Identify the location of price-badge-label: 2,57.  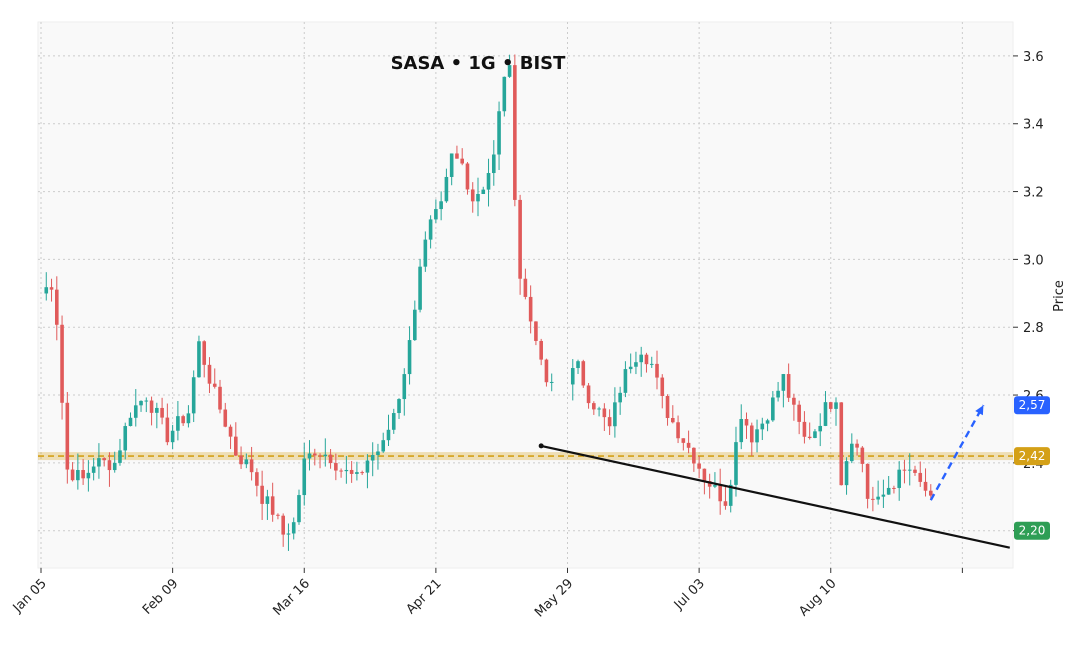
(1032, 405).